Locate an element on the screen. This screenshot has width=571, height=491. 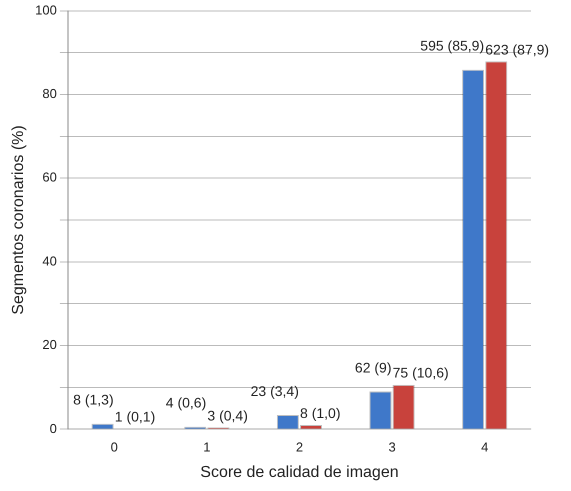
y-tick-label: 100 is located at coordinates (46, 10).